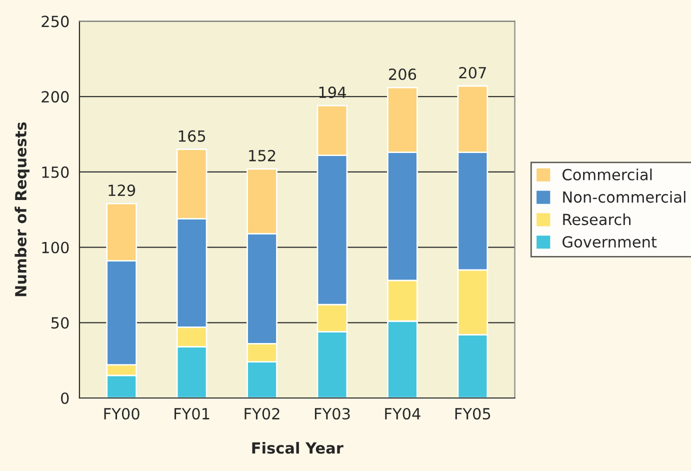  What do you see at coordinates (55, 172) in the screenshot?
I see `y-tick-label: 150` at bounding box center [55, 172].